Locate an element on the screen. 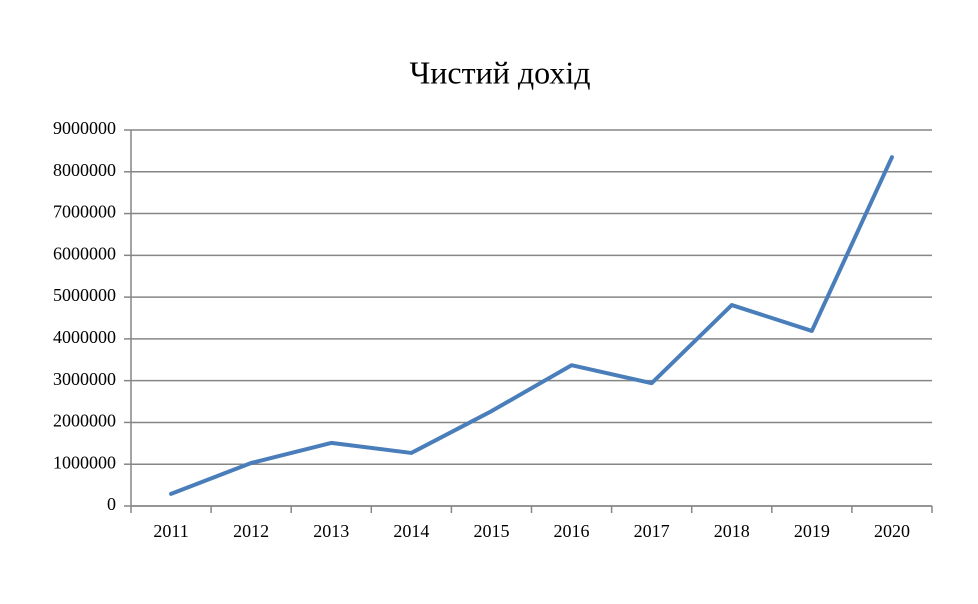 The height and width of the screenshot is (604, 978). y-tick-label: 3000000 is located at coordinates (84, 379).